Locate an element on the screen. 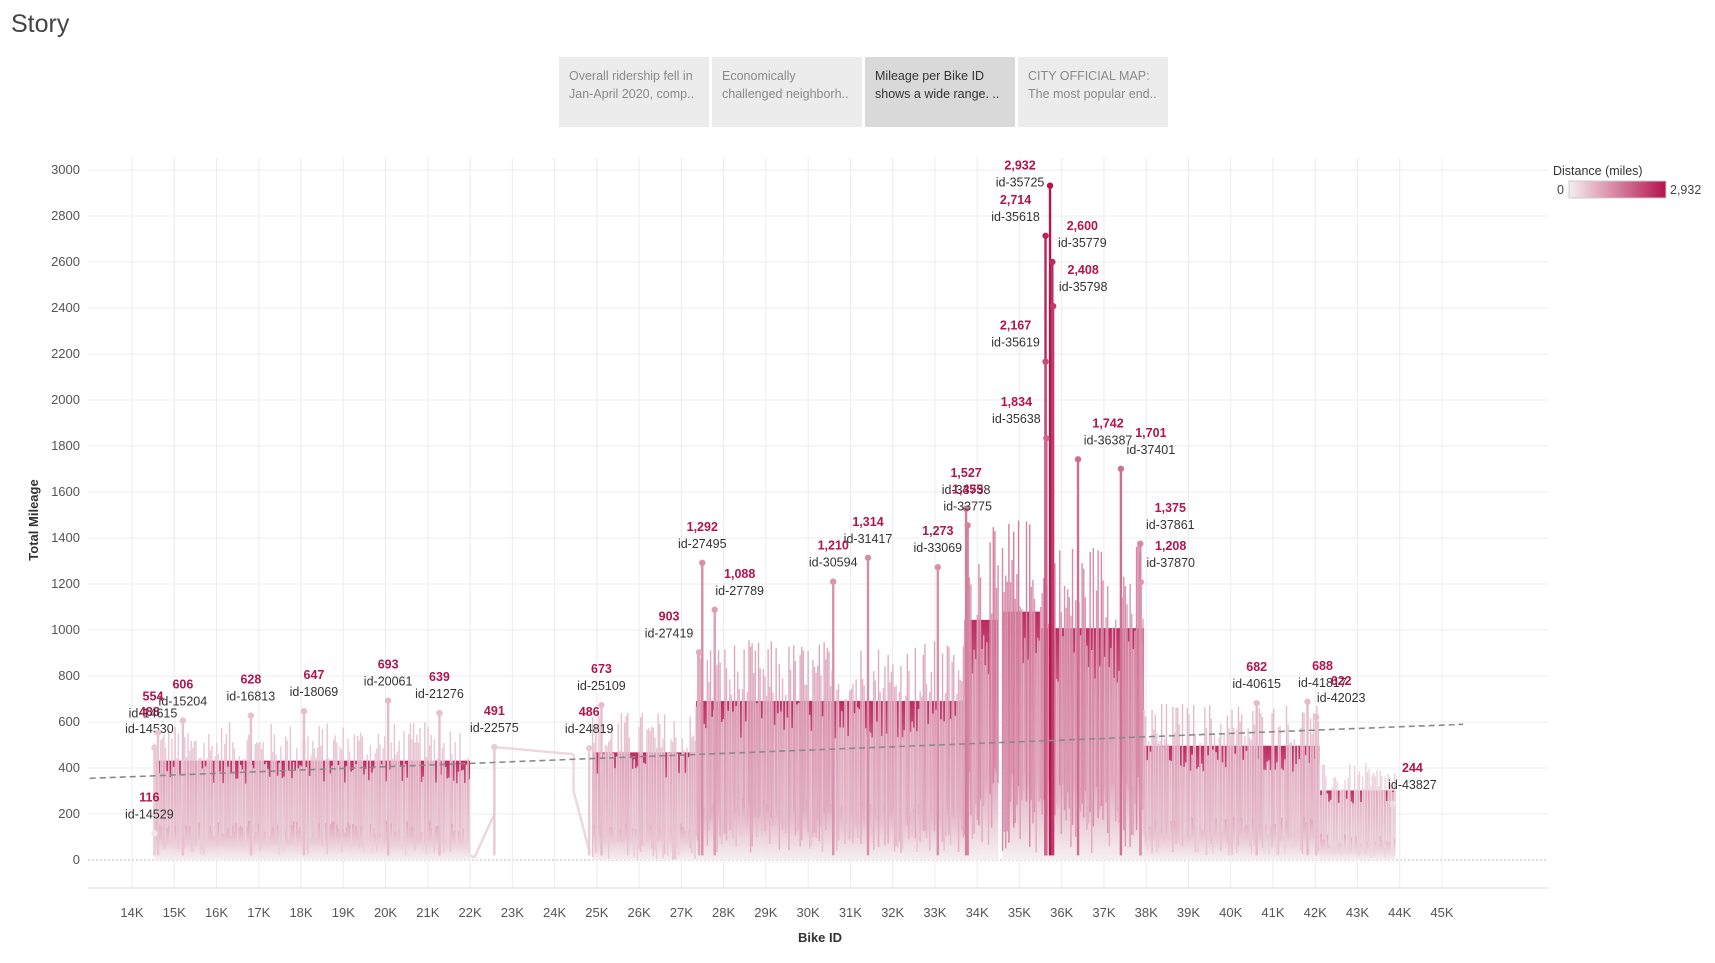 This screenshot has height=963, width=1715. story-point-4-line2: The most popular end.. is located at coordinates (1092, 94).